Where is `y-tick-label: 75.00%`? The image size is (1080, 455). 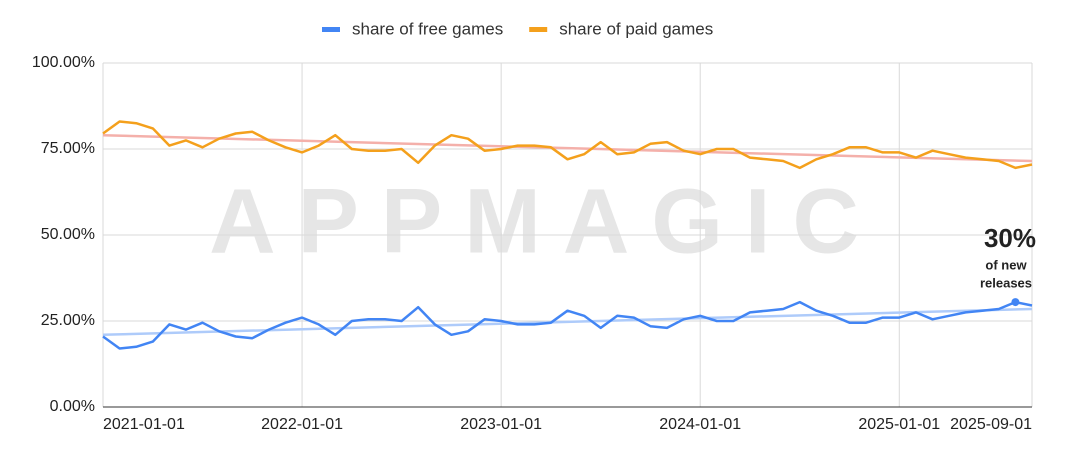
y-tick-label: 75.00% is located at coordinates (68, 148).